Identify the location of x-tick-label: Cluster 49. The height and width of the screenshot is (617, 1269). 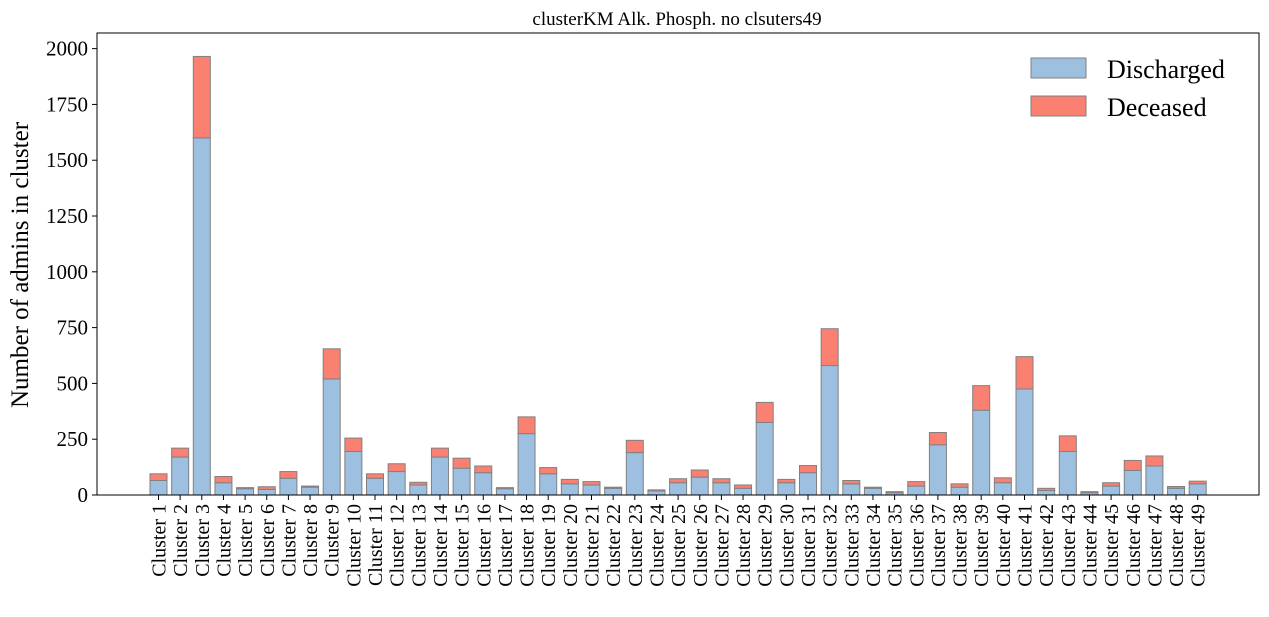
(1199, 545).